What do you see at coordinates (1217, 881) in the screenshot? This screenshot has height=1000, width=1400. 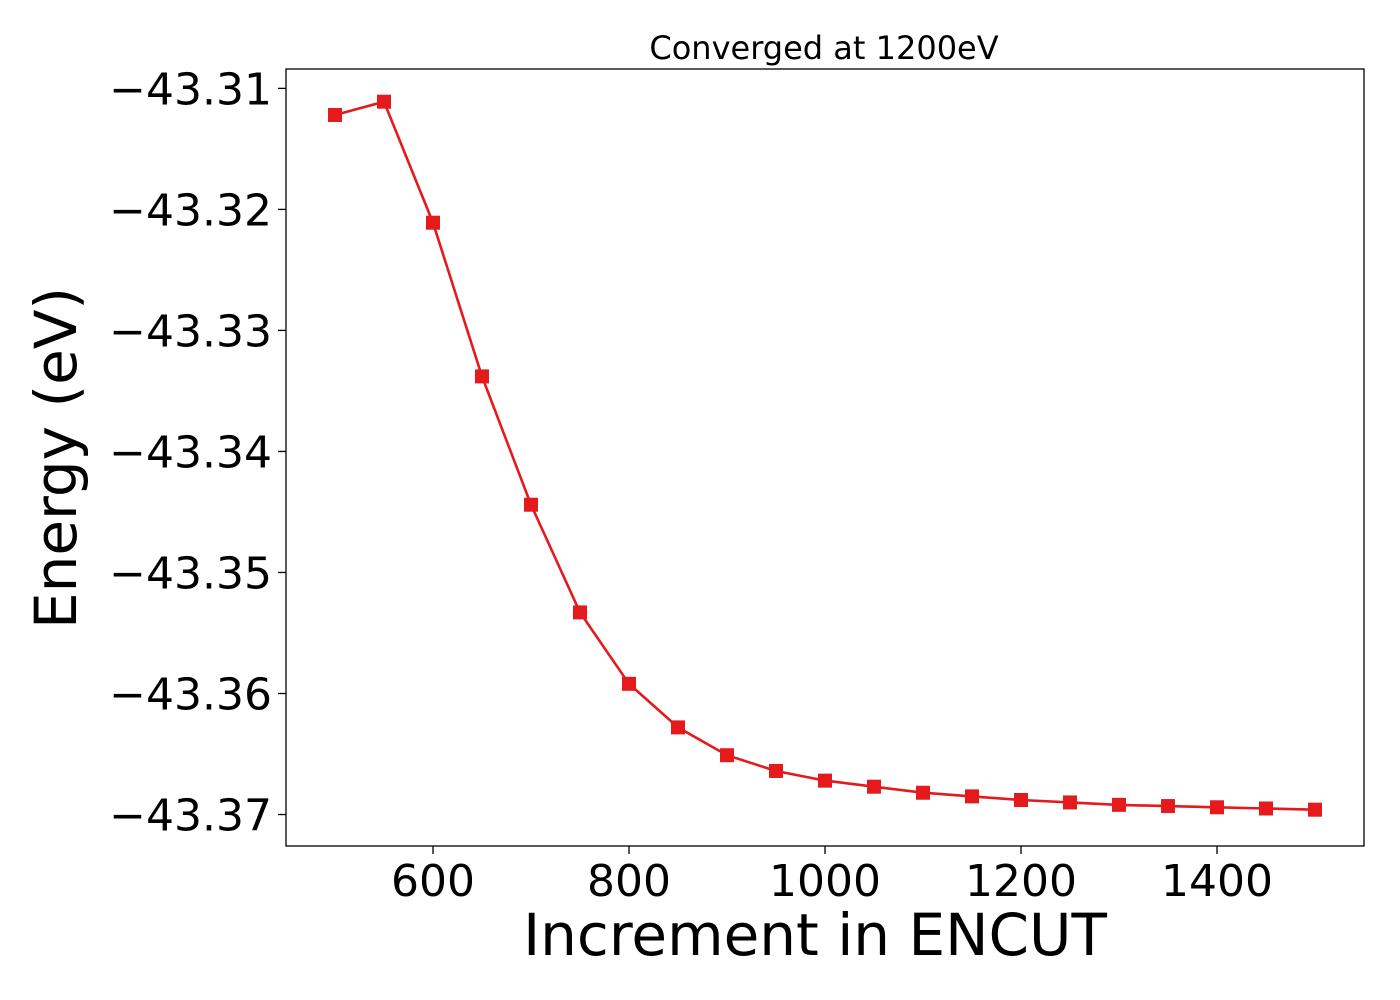 I see `x-tick-label: 1400` at bounding box center [1217, 881].